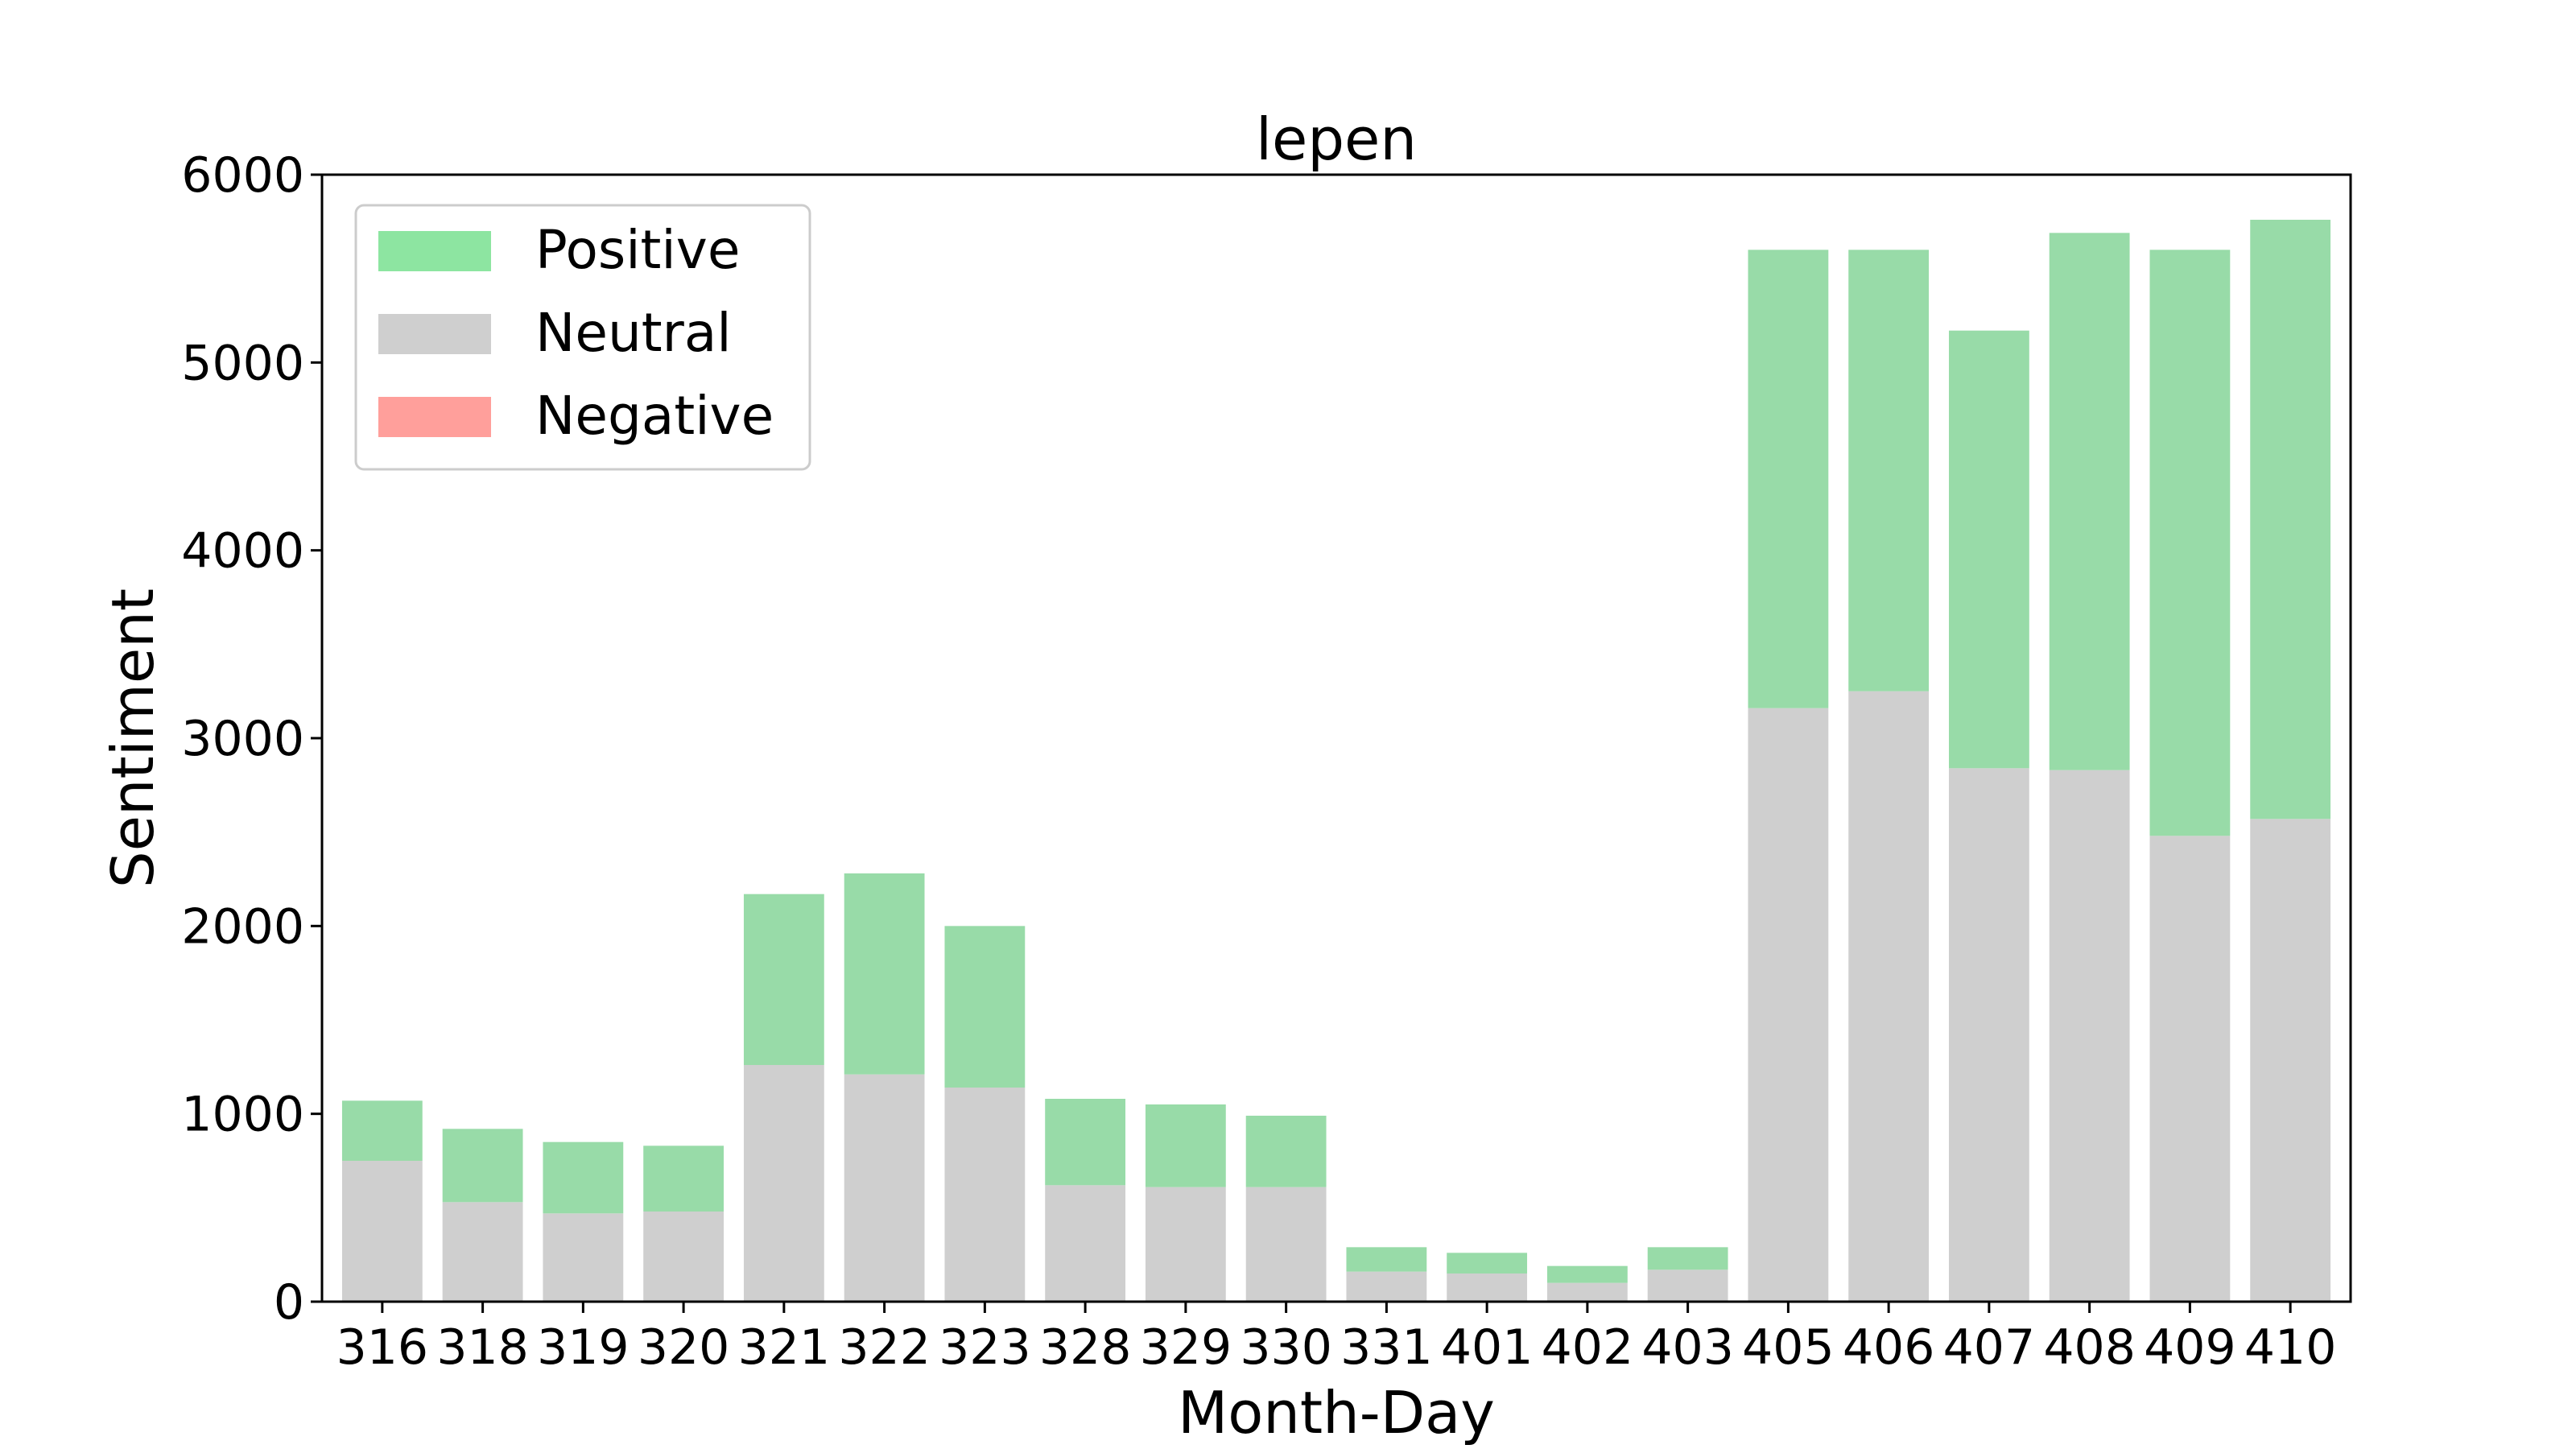 Image resolution: width=2576 pixels, height=1453 pixels. I want to click on y-tick-label: 5000, so click(242, 363).